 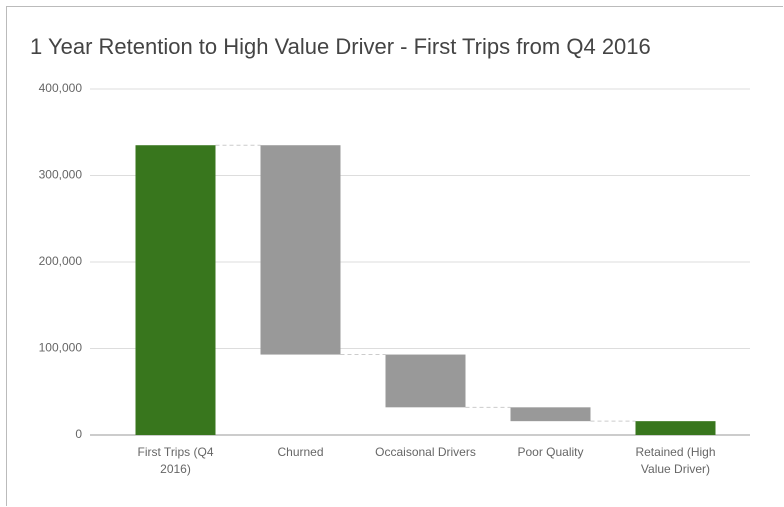 What do you see at coordinates (61, 348) in the screenshot?
I see `y-tick-label: 100,000` at bounding box center [61, 348].